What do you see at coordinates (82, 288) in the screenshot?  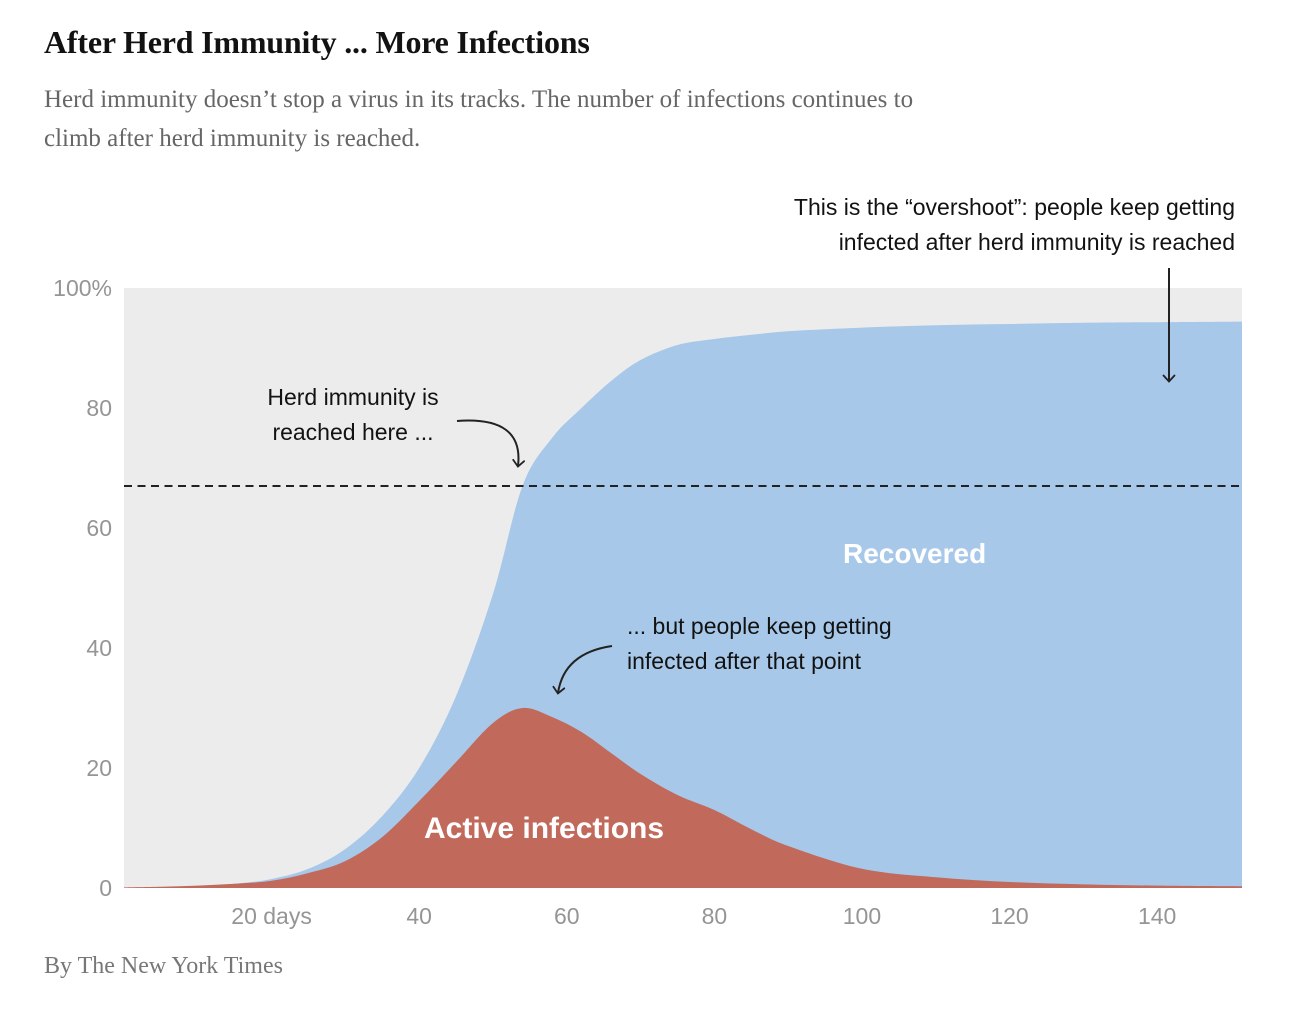 I see `y-axis-label-100: 100%` at bounding box center [82, 288].